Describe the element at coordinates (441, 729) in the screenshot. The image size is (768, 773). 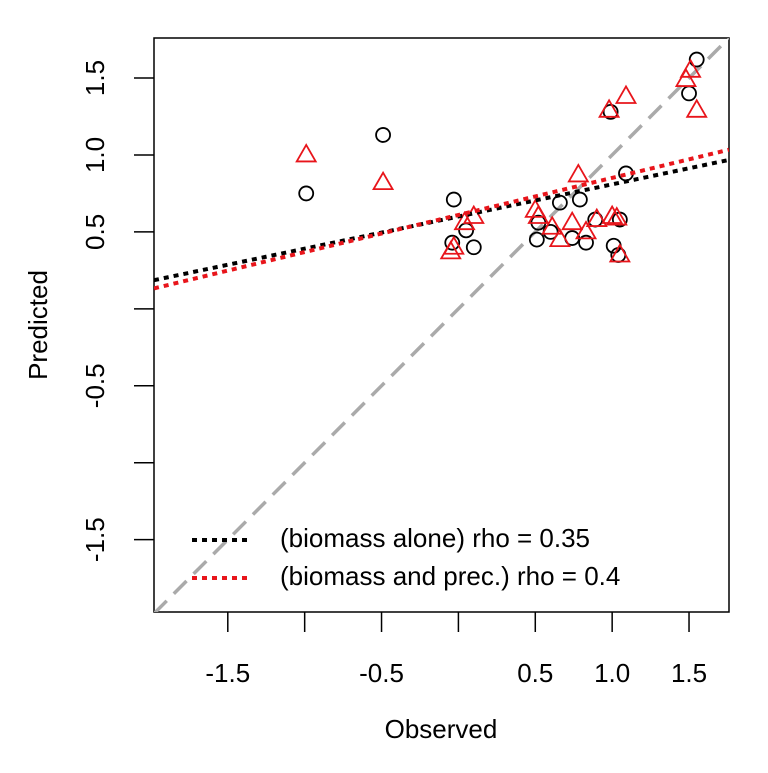
I see `x-axis-label: Observed` at that location.